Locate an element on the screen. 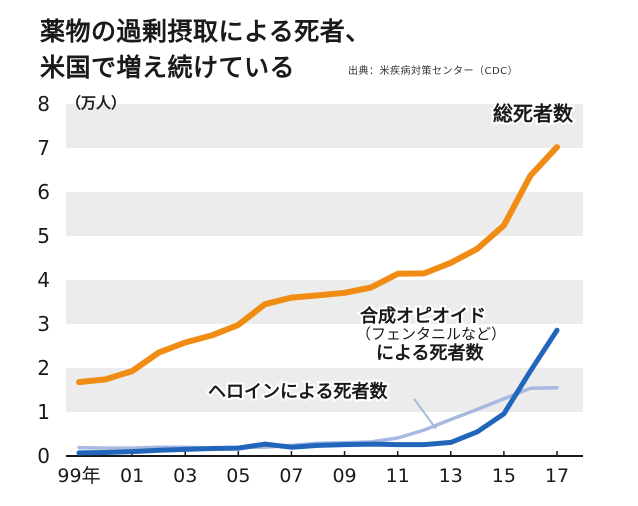 The height and width of the screenshot is (506, 638). chart-title-line2: 米国で増え続けている is located at coordinates (168, 67).